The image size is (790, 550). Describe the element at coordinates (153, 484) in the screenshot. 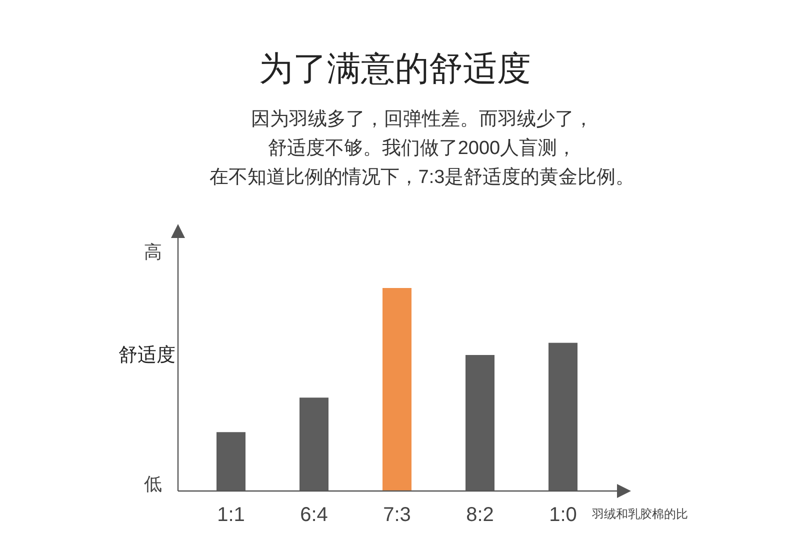

I see `annotation: 低` at that location.